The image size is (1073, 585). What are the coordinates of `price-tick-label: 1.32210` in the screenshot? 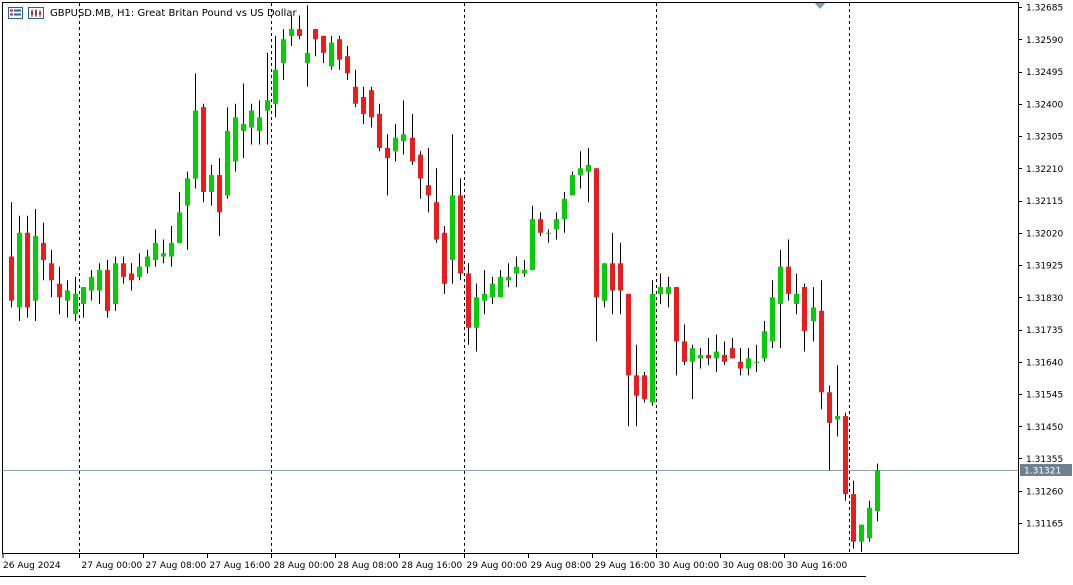 It's located at (1044, 170).